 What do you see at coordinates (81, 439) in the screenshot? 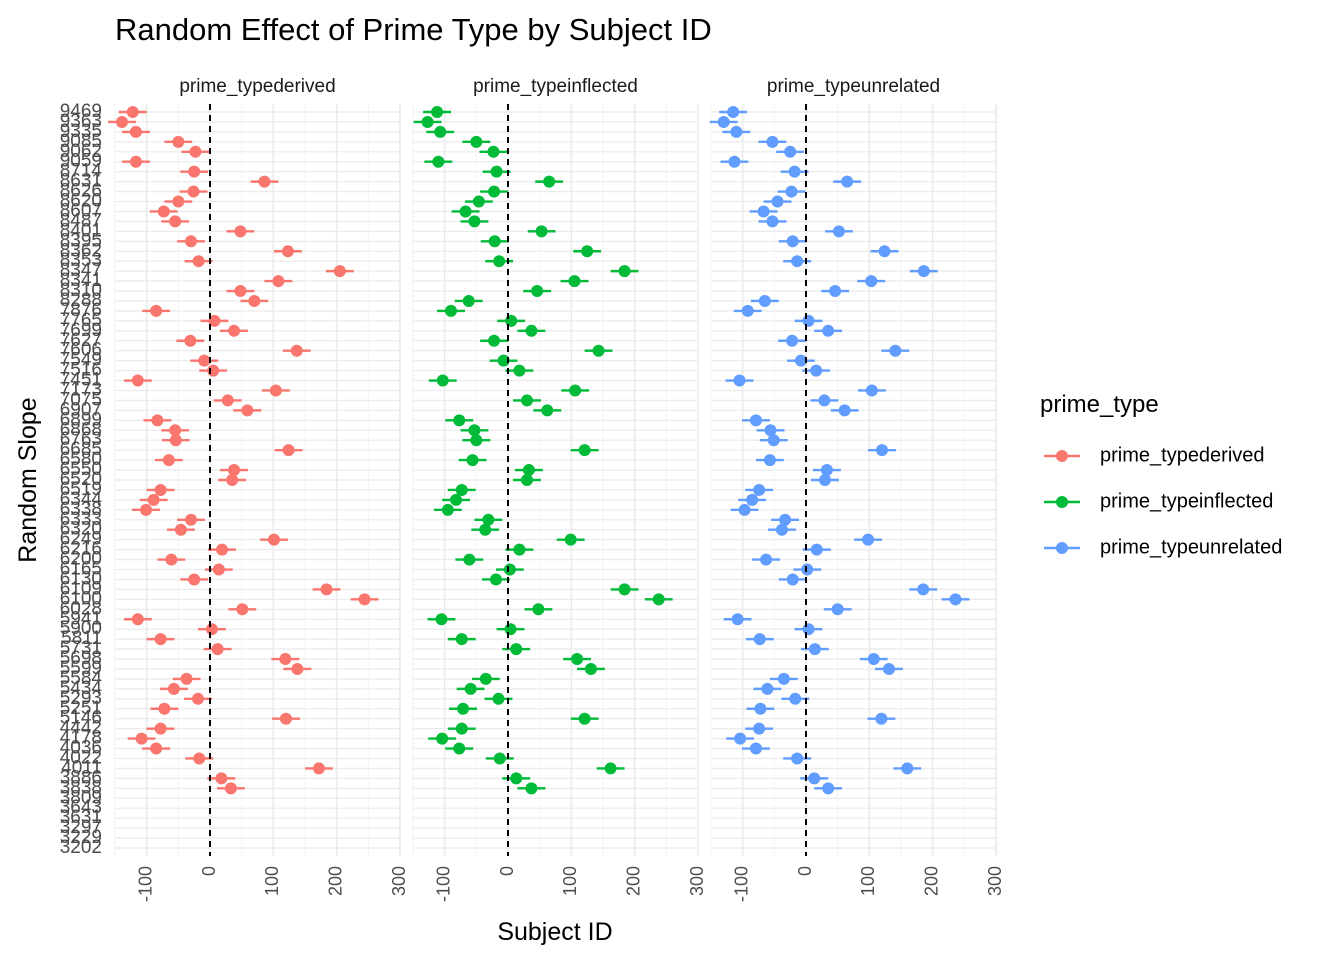
I see `y-tick-label: 6763` at bounding box center [81, 439].